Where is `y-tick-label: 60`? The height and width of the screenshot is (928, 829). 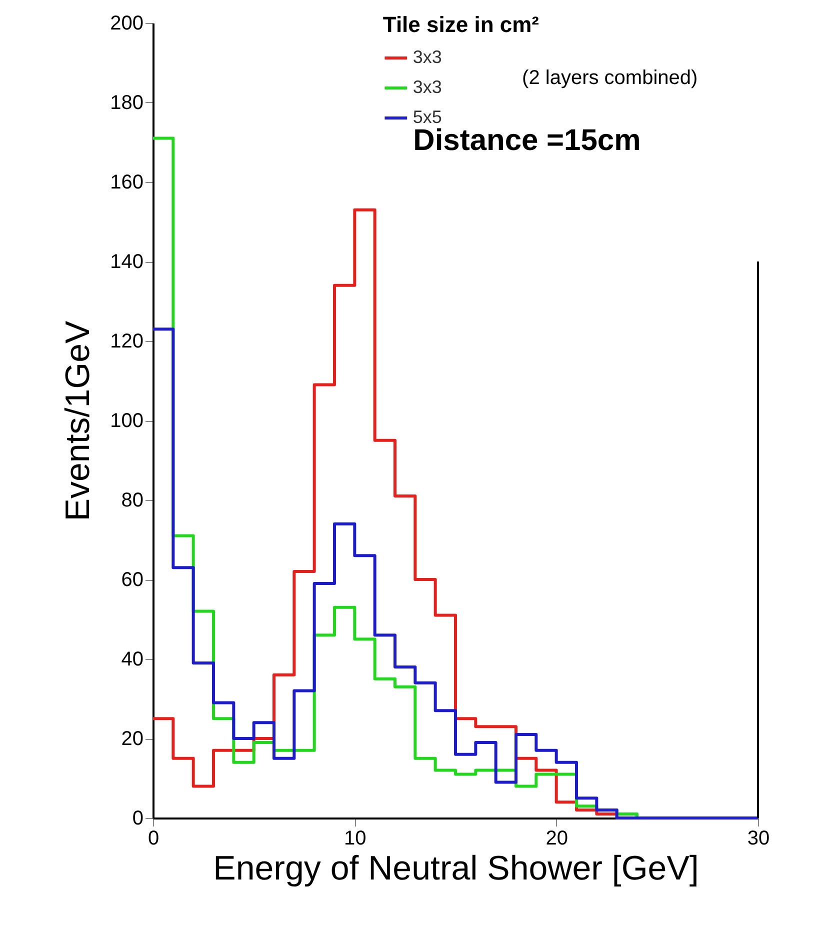
y-tick-label: 60 is located at coordinates (132, 580).